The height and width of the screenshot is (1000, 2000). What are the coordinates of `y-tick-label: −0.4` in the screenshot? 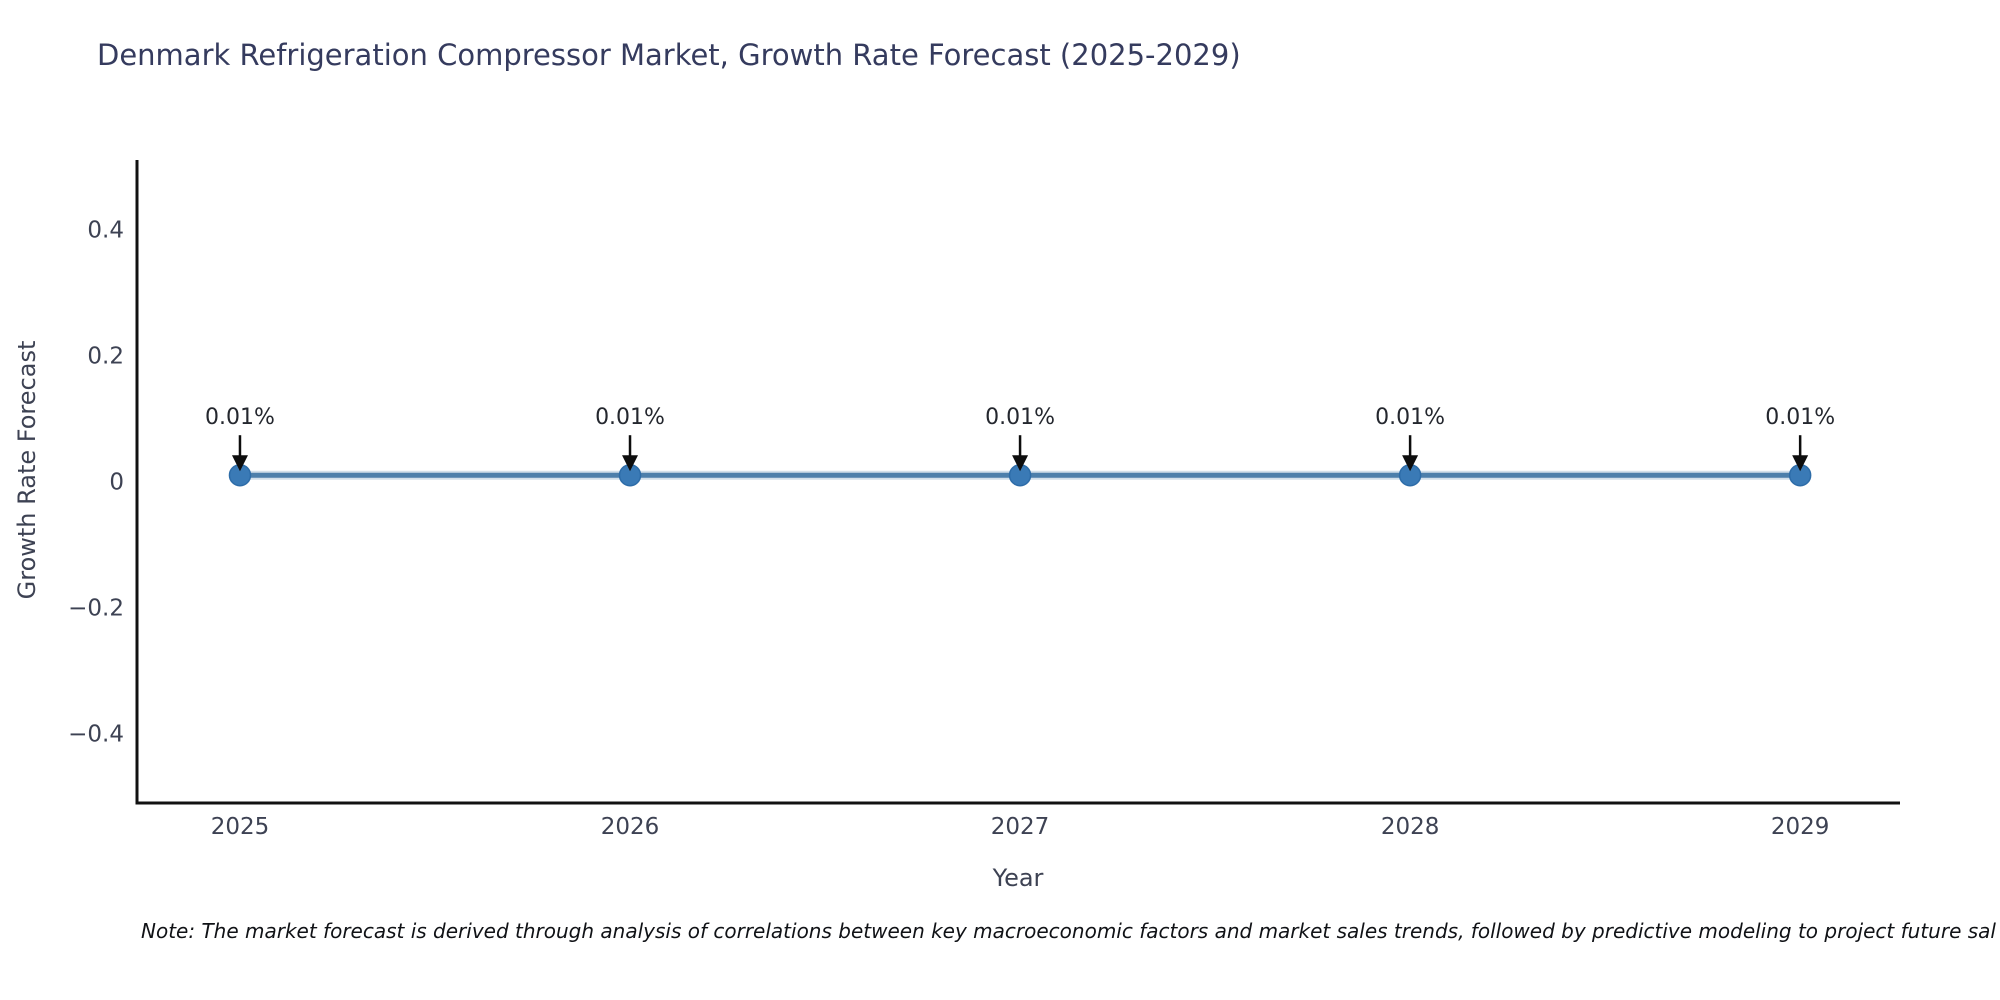 It's located at (96, 735).